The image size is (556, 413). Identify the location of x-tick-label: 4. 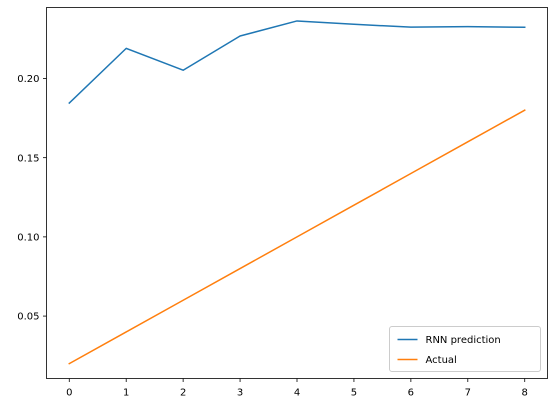
(297, 393).